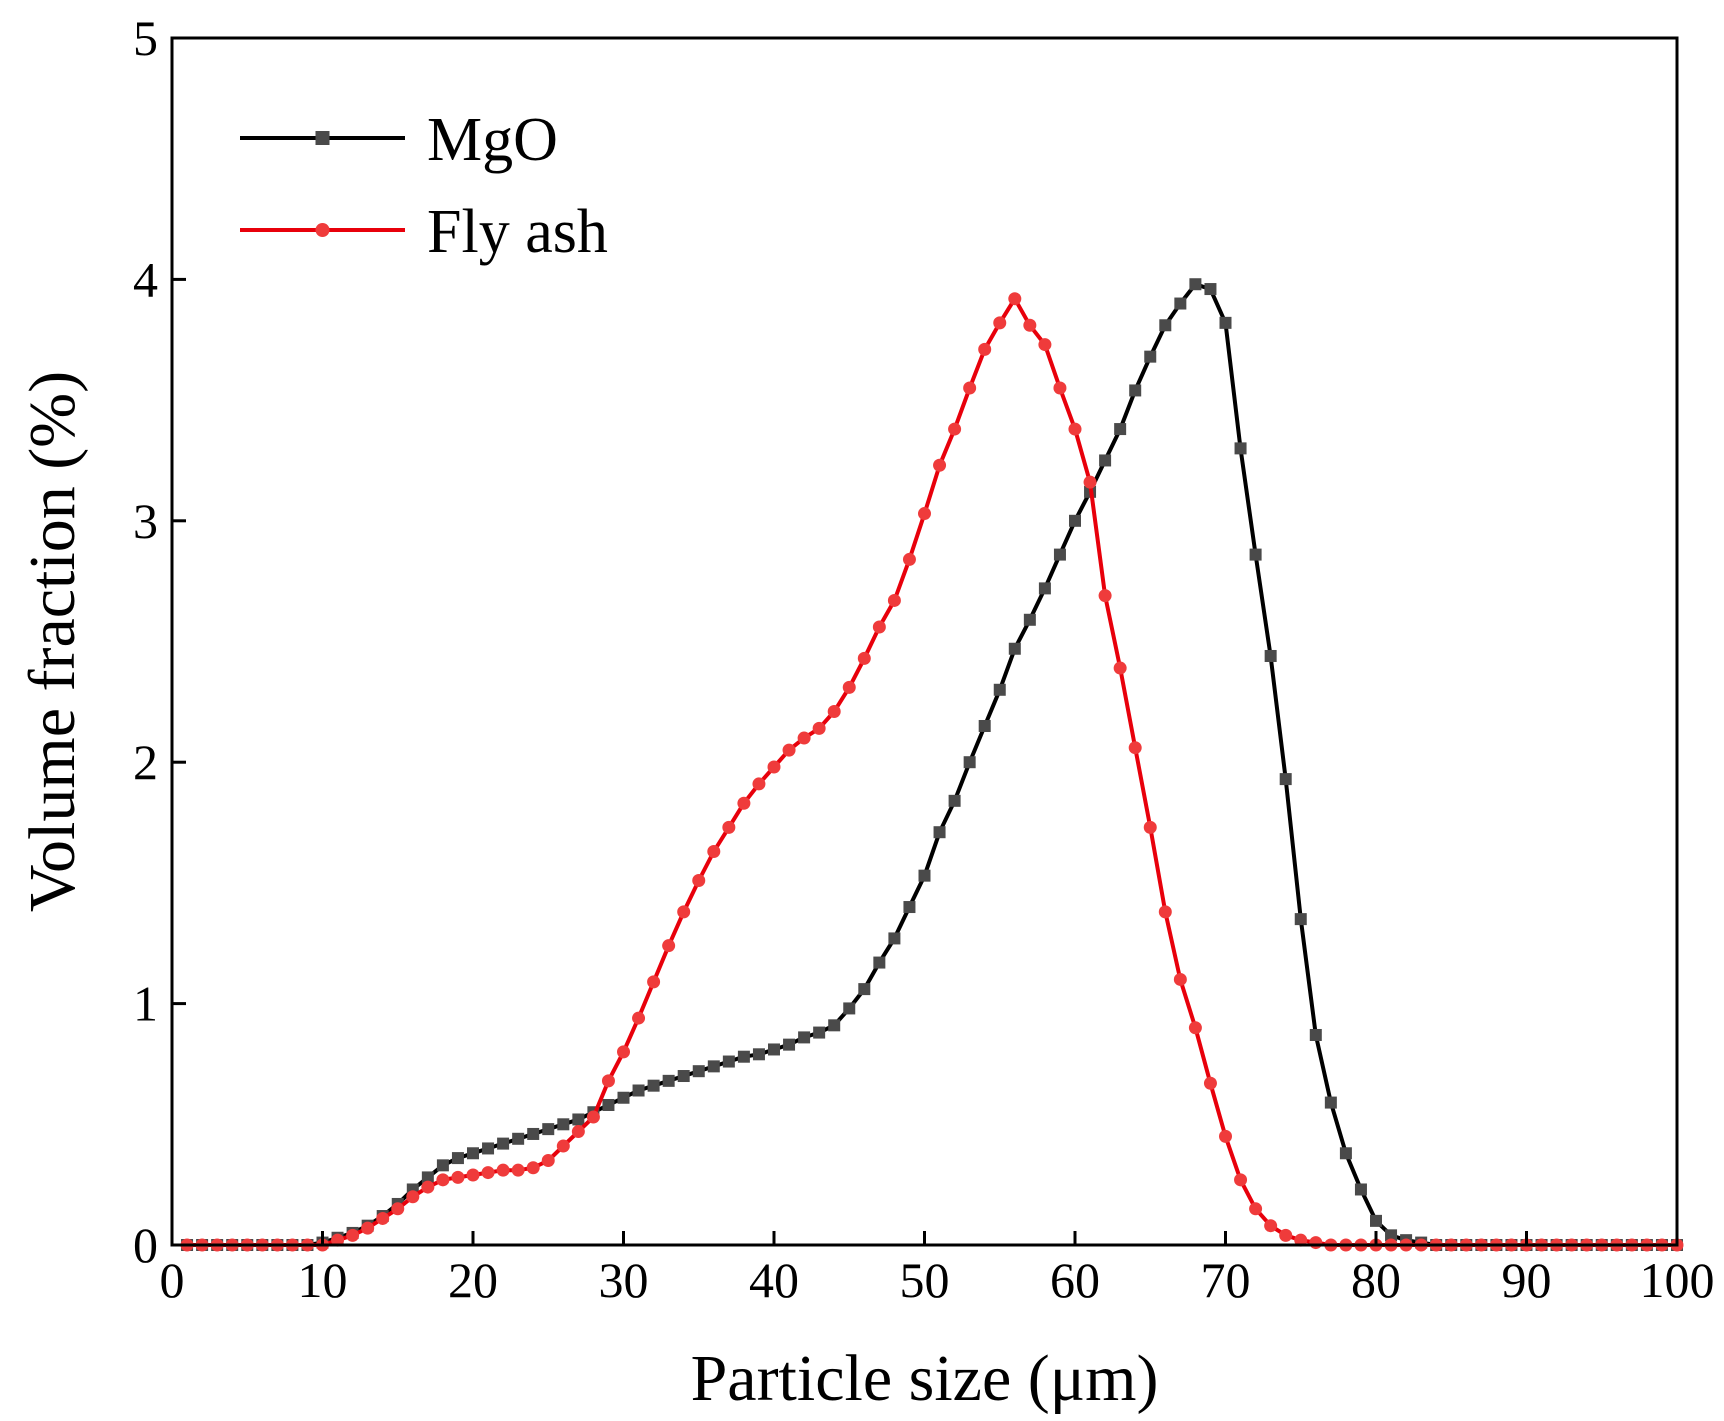  Describe the element at coordinates (145, 521) in the screenshot. I see `y-tick-label: 3` at that location.